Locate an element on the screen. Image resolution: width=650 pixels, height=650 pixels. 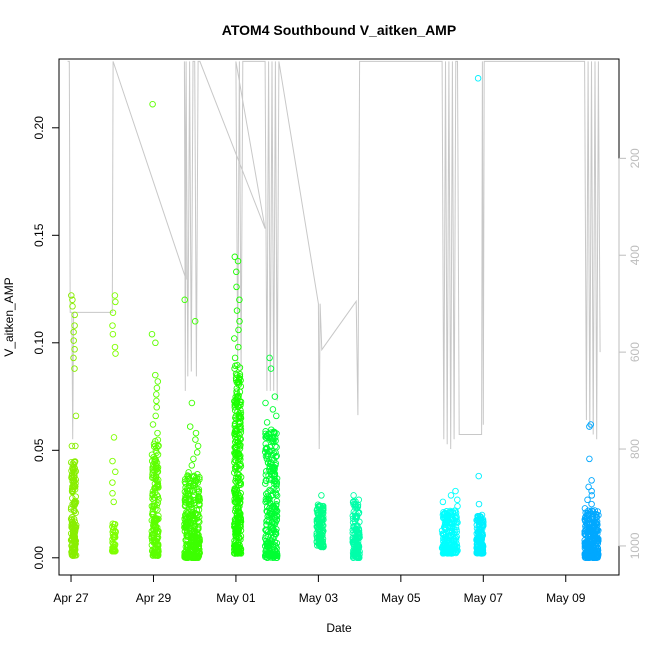
x-axis-title: Date is located at coordinates (339, 628).